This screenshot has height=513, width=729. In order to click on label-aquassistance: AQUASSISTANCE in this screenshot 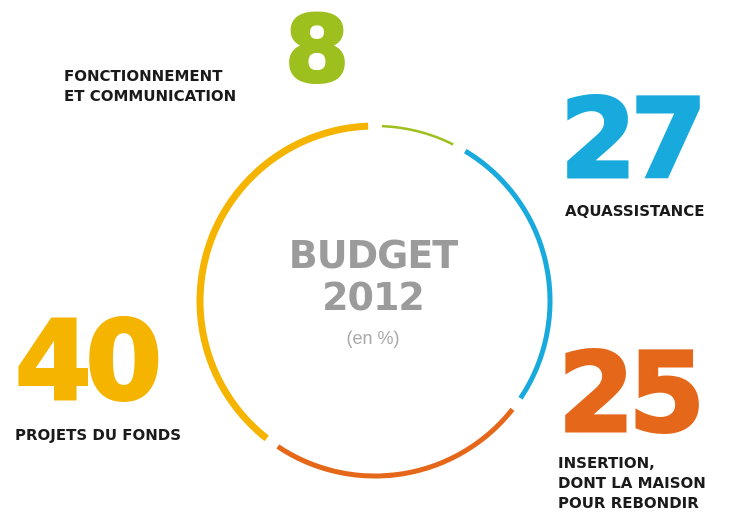, I will do `click(635, 211)`.